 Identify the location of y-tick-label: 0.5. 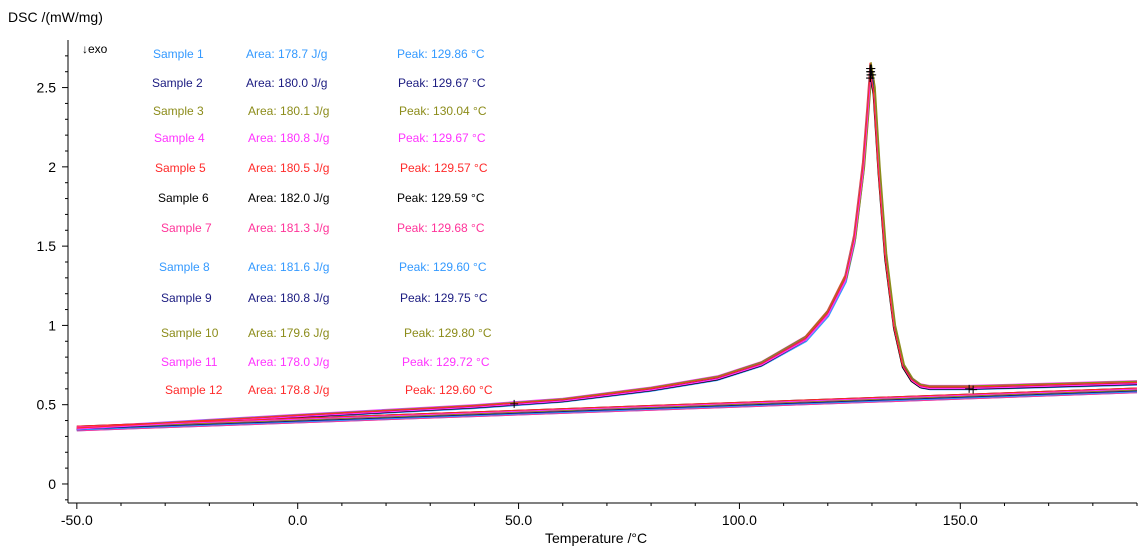
(47, 405).